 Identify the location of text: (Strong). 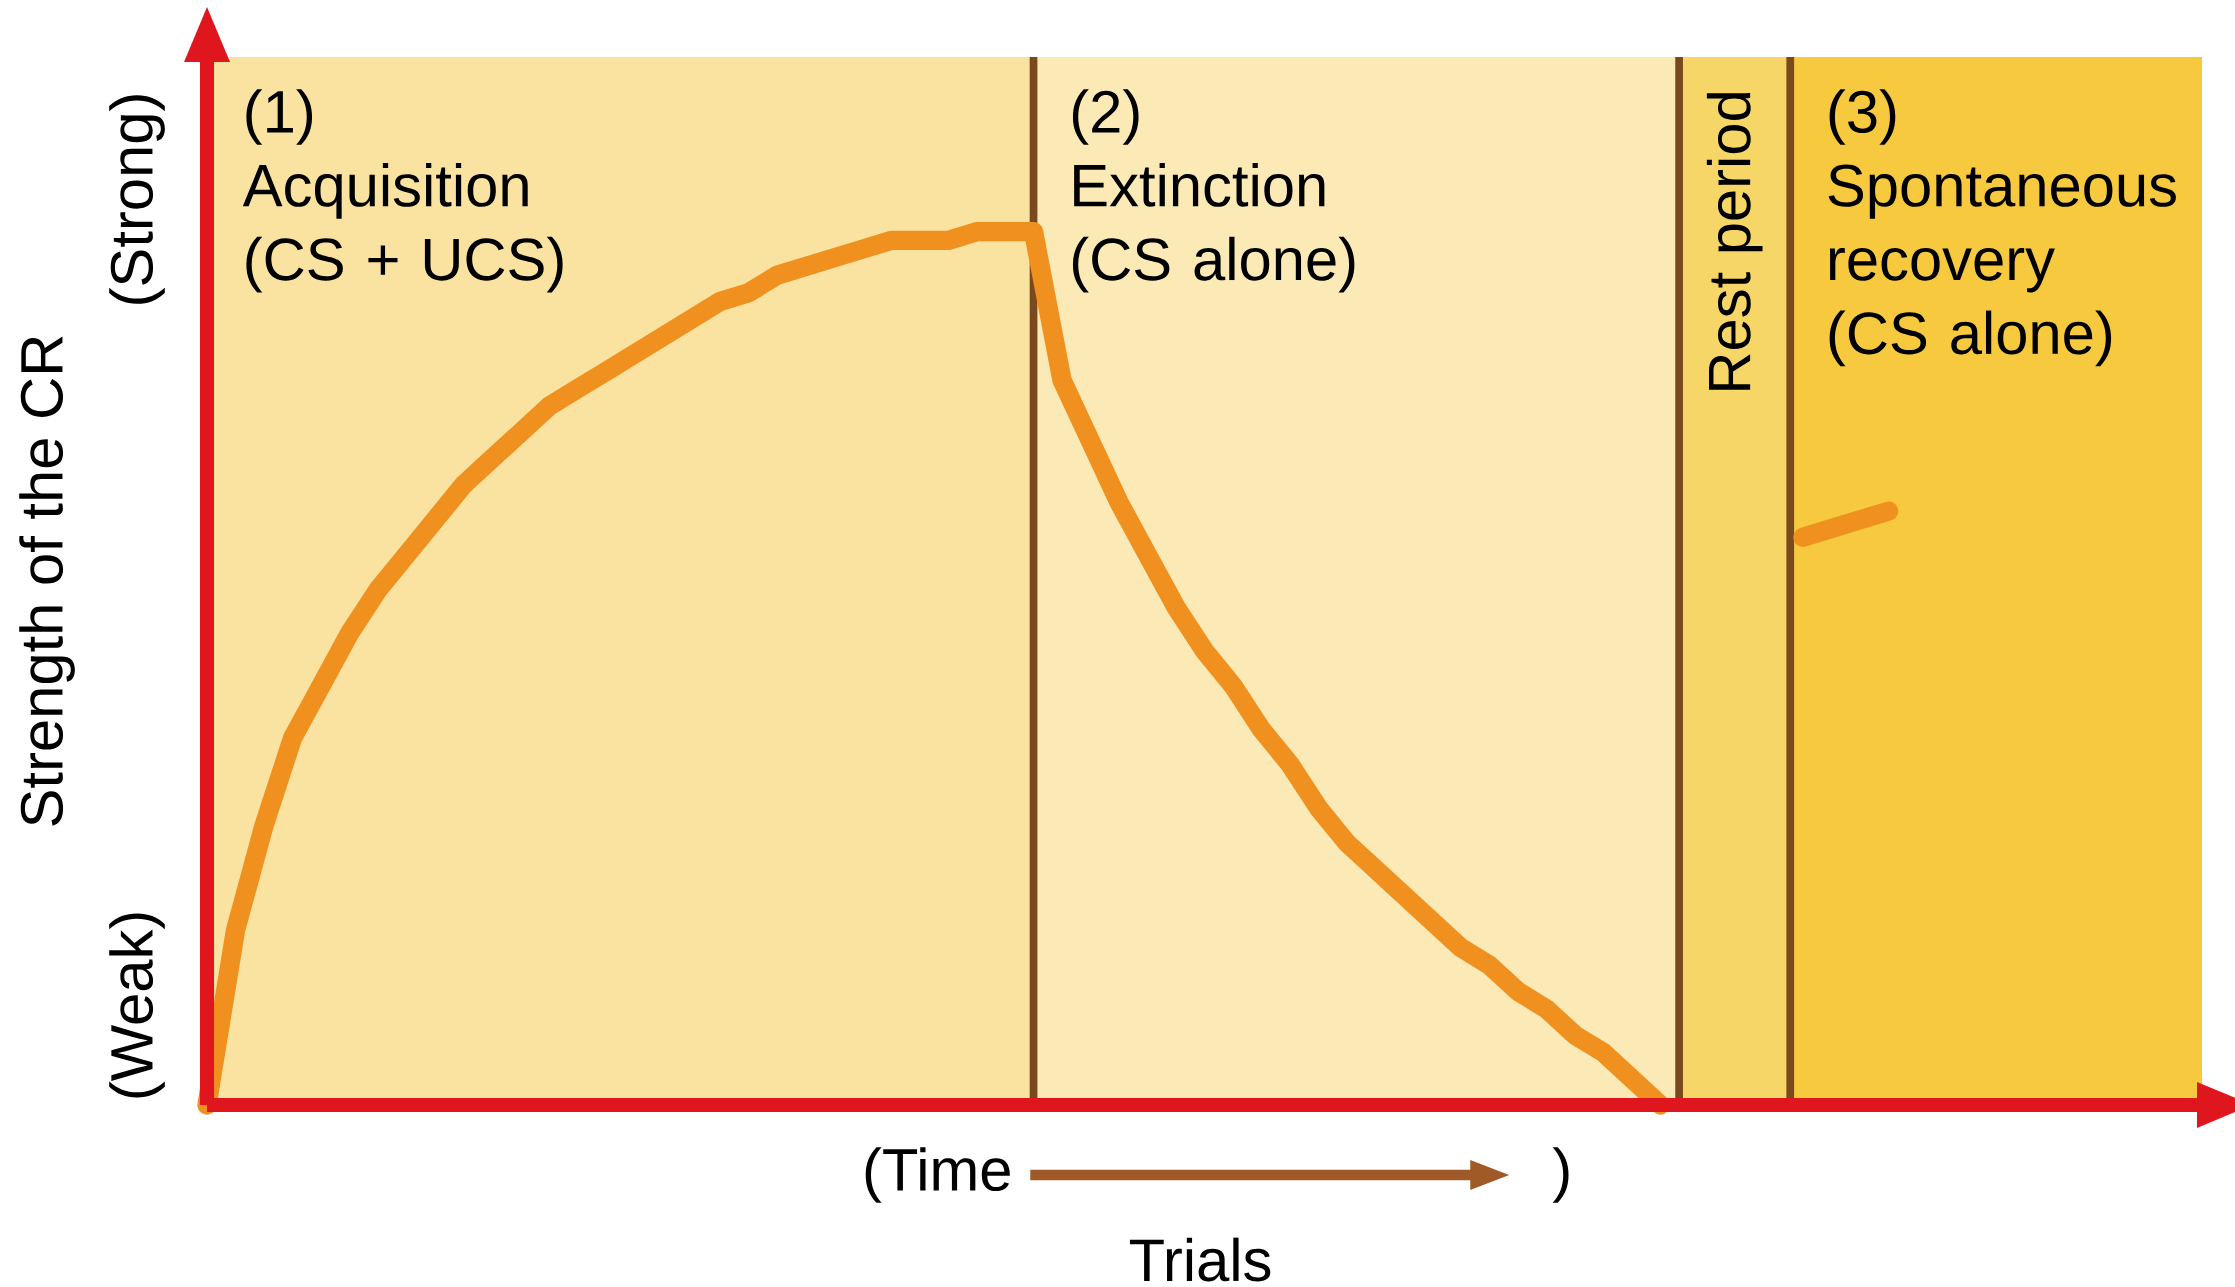
(137, 199).